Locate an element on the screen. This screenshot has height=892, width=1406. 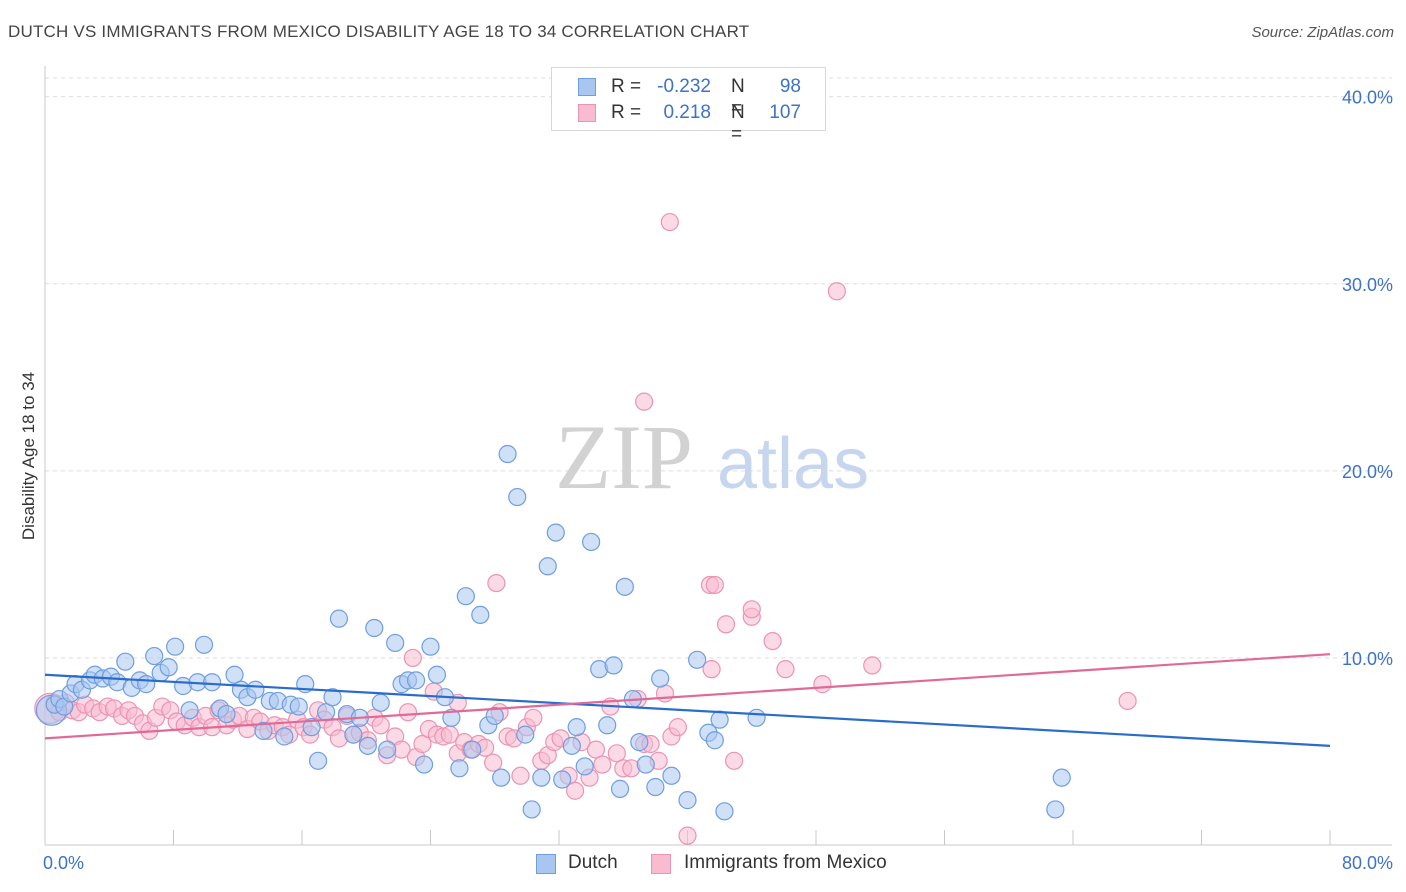
mexico-trend-line is located at coordinates (687, 696).